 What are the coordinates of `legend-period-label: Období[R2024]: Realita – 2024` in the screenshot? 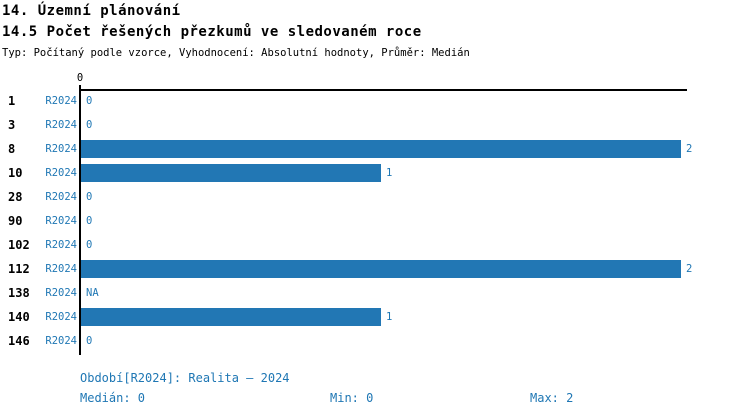 It's located at (185, 378).